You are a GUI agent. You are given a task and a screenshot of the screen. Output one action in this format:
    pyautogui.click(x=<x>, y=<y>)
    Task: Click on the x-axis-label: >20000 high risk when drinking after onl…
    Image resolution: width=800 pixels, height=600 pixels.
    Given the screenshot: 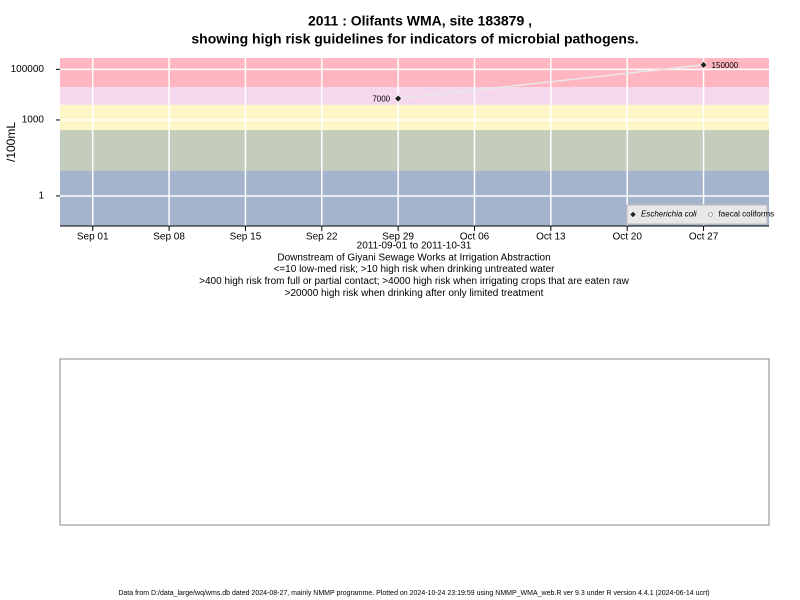 What is the action you would take?
    pyautogui.click(x=414, y=293)
    